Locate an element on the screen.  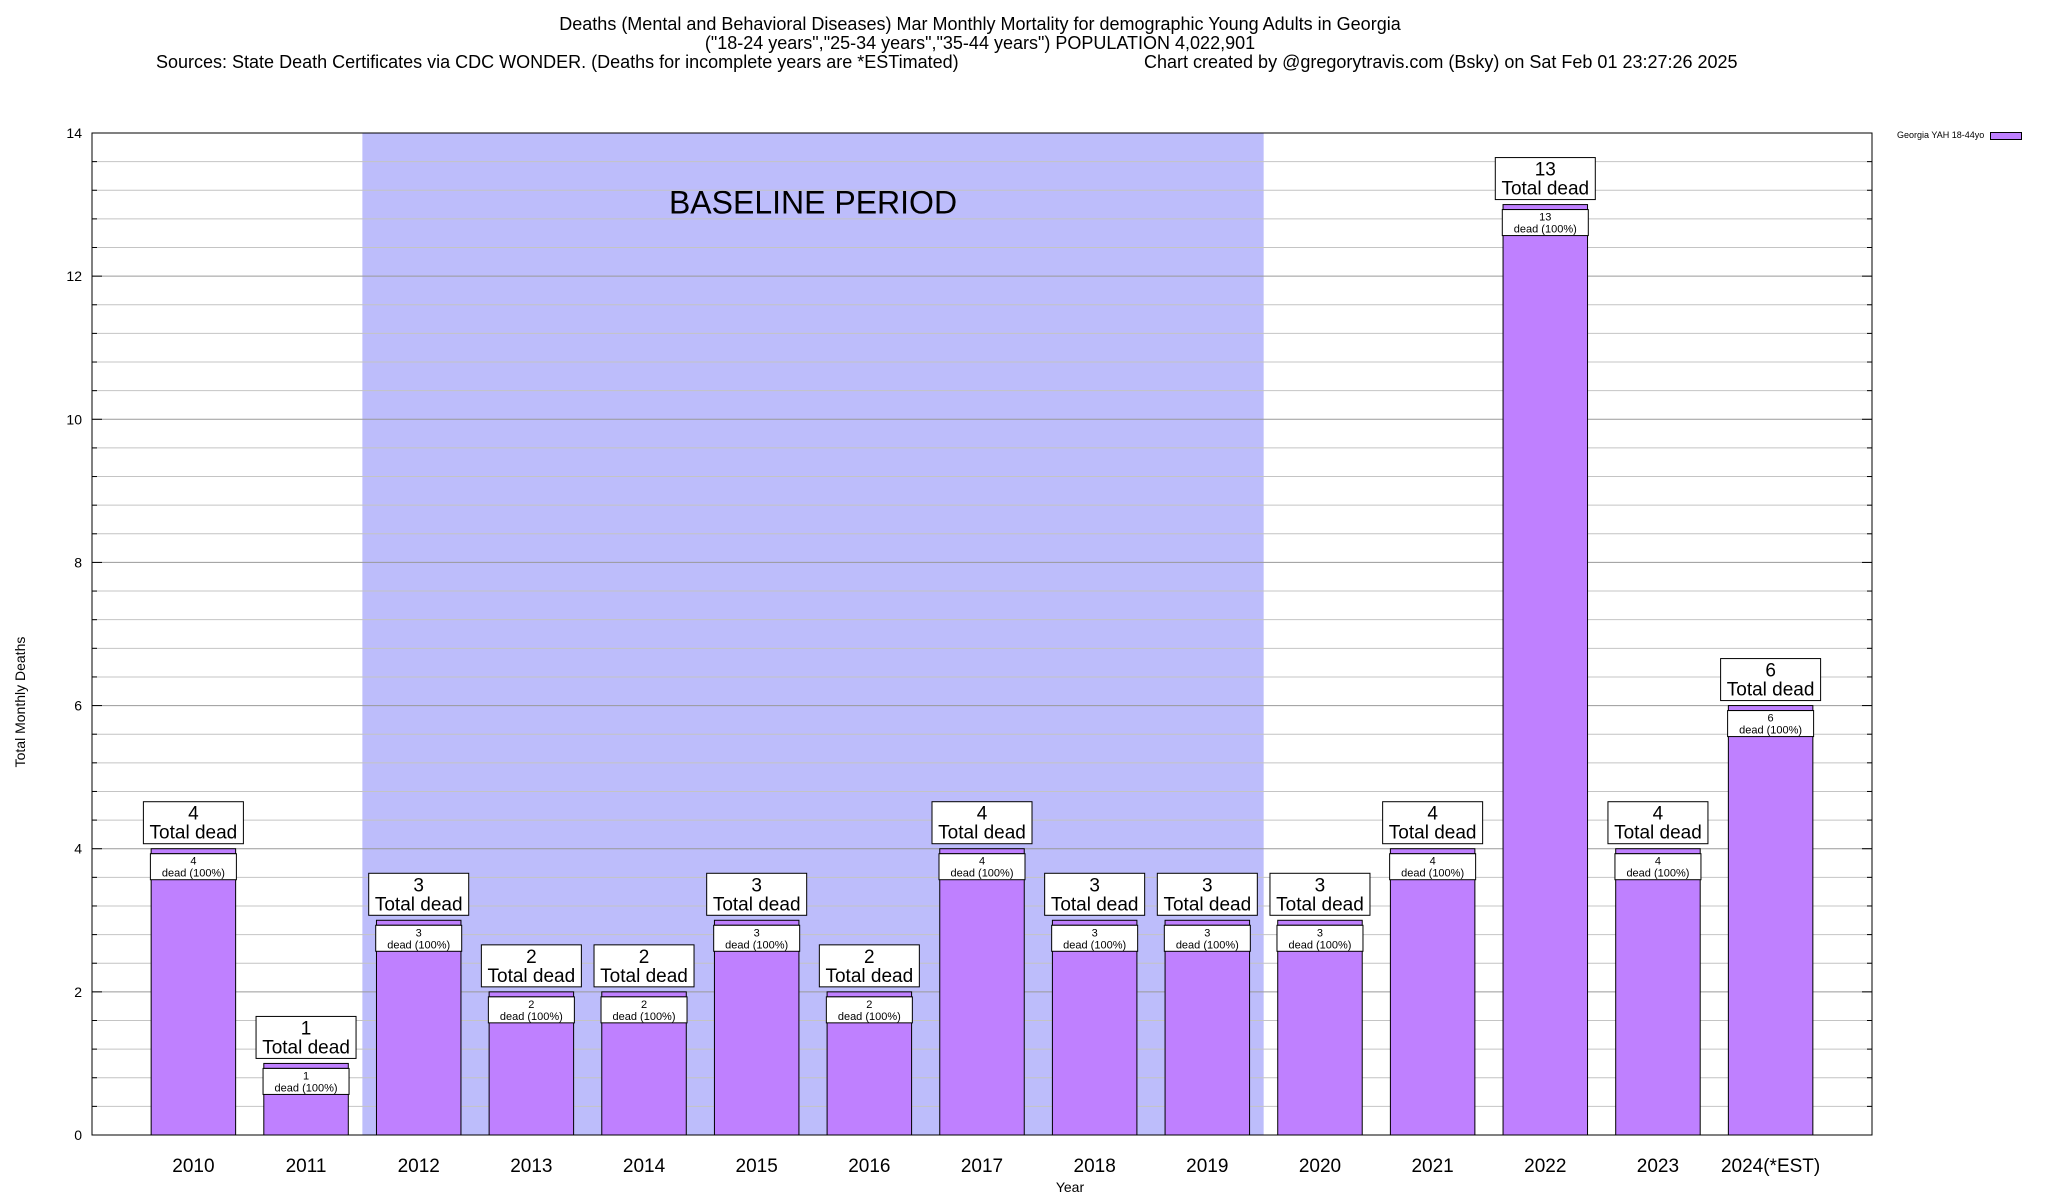
inner-label-value: 2 is located at coordinates (531, 1005).